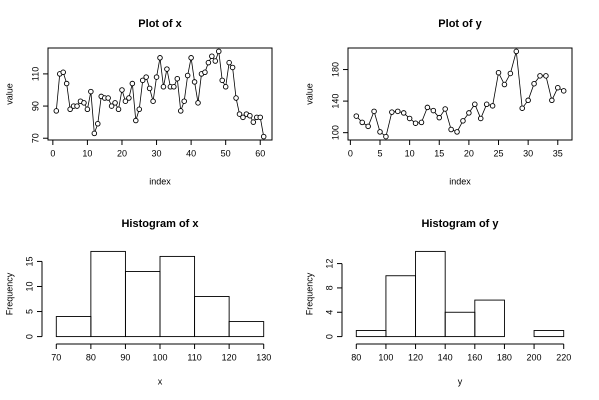 This screenshot has width=599, height=400. I want to click on y-tick-label: 10, so click(29, 286).